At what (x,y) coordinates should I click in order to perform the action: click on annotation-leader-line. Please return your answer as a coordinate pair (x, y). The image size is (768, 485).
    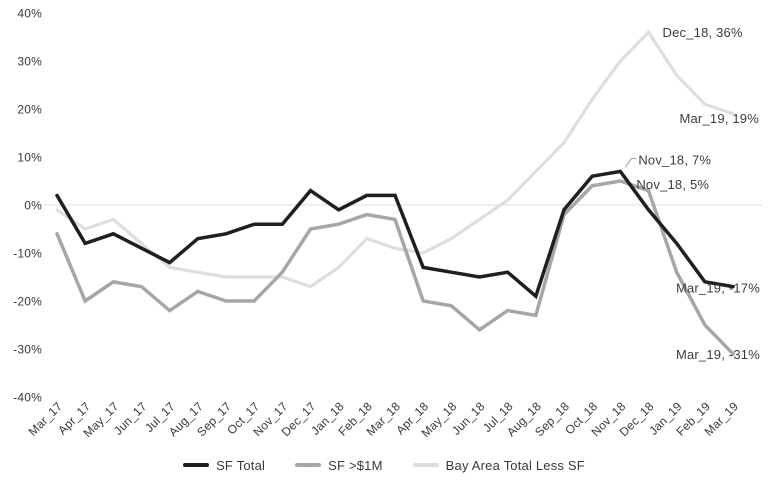
    Looking at the image, I should click on (630, 162).